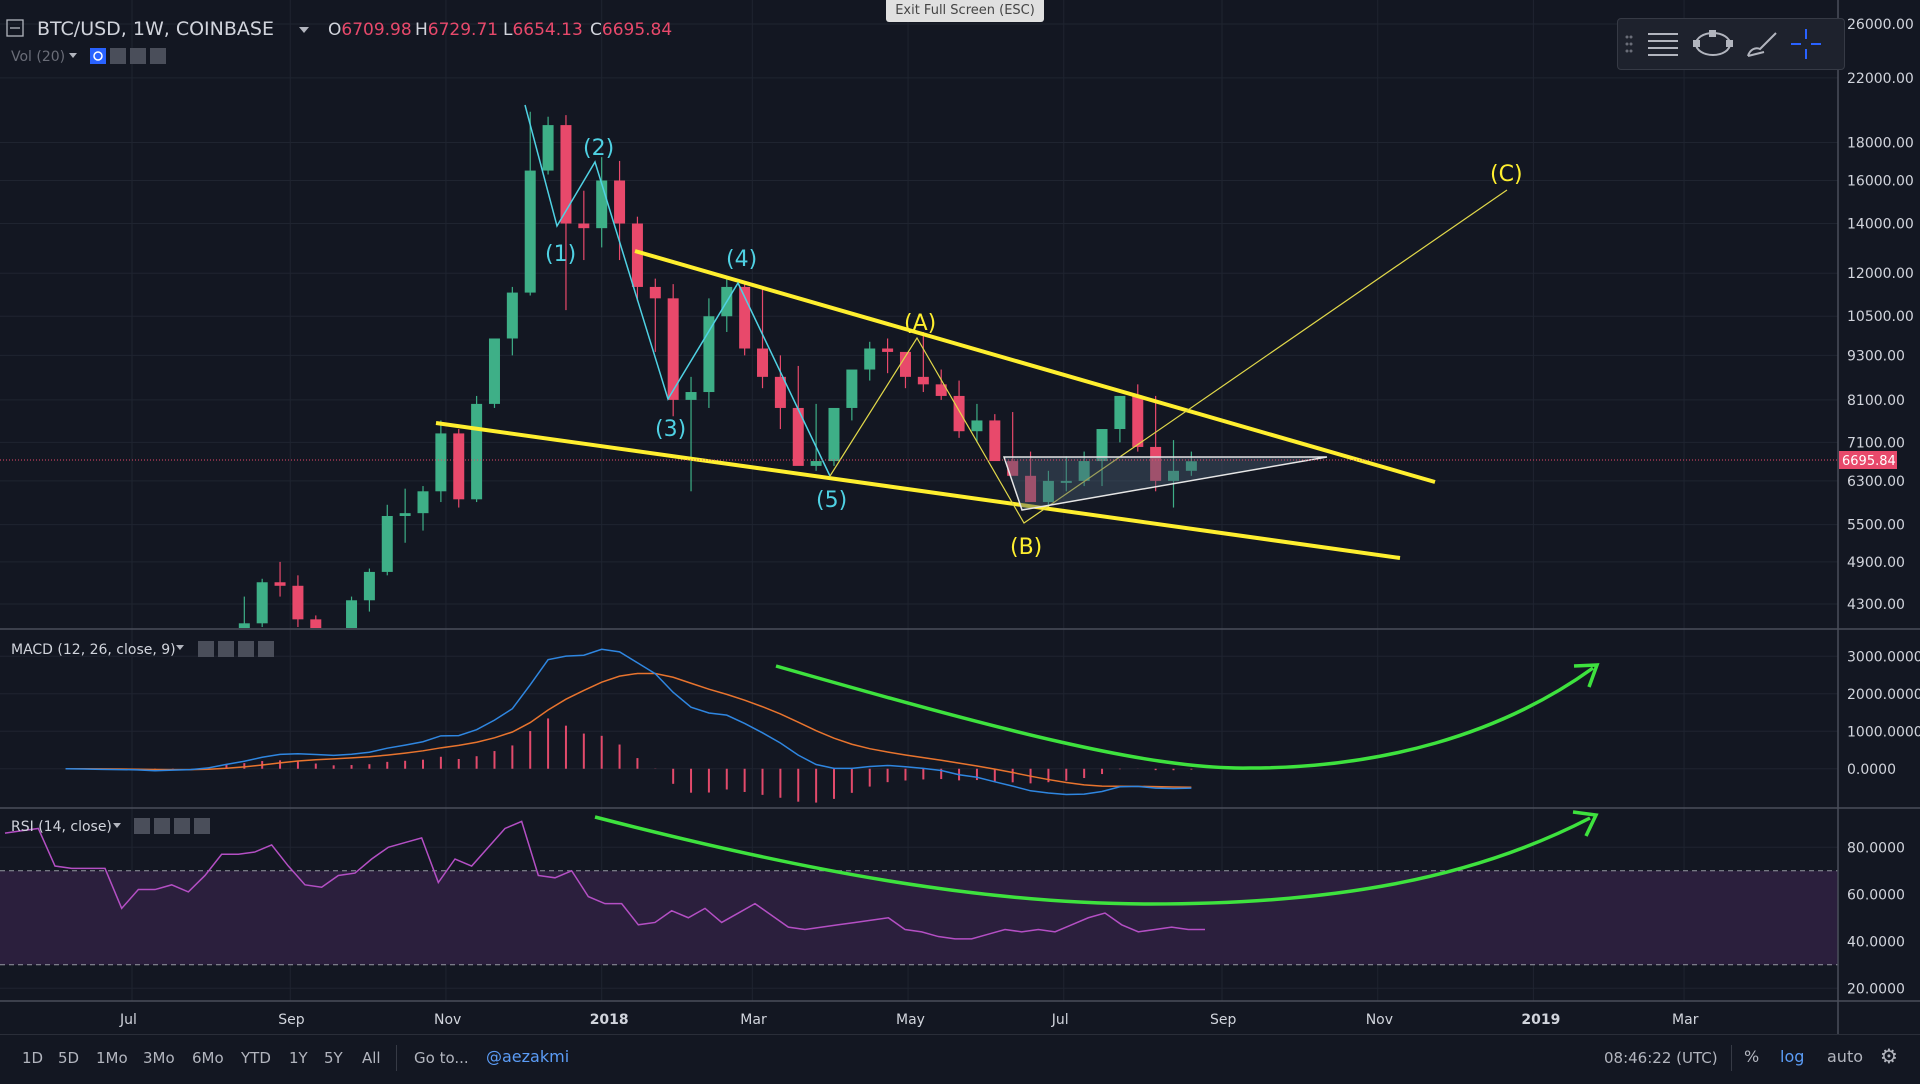 This screenshot has width=1920, height=1084. I want to click on volume-dropdown-icon, so click(73, 55).